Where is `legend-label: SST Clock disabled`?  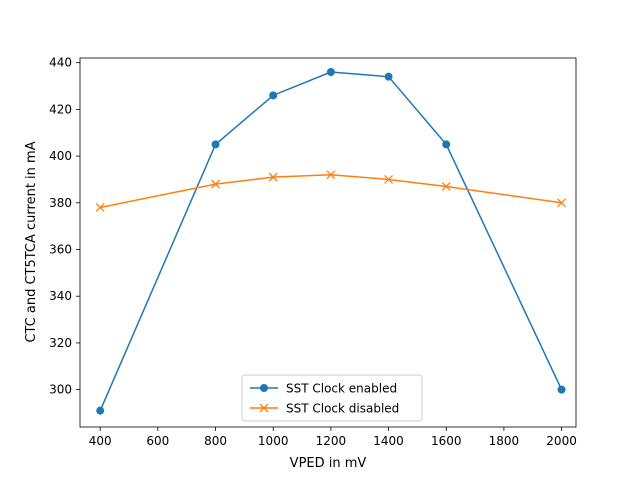
legend-label: SST Clock disabled is located at coordinates (342, 409).